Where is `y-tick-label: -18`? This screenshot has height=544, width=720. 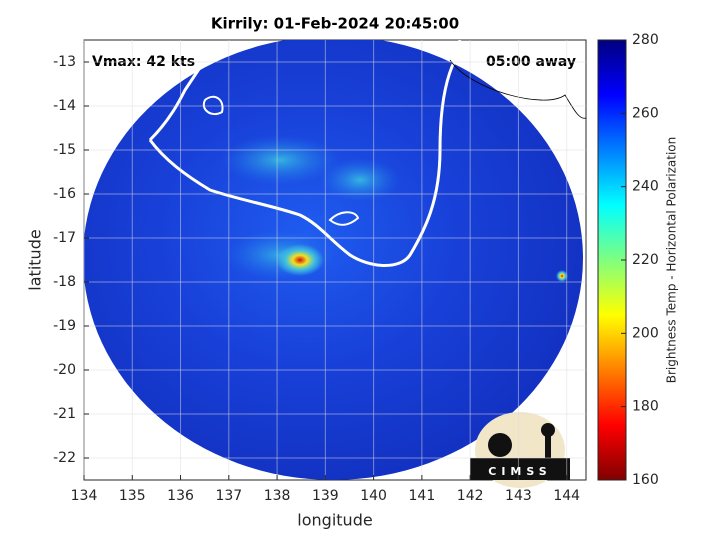
y-tick-label: -18 is located at coordinates (64, 282).